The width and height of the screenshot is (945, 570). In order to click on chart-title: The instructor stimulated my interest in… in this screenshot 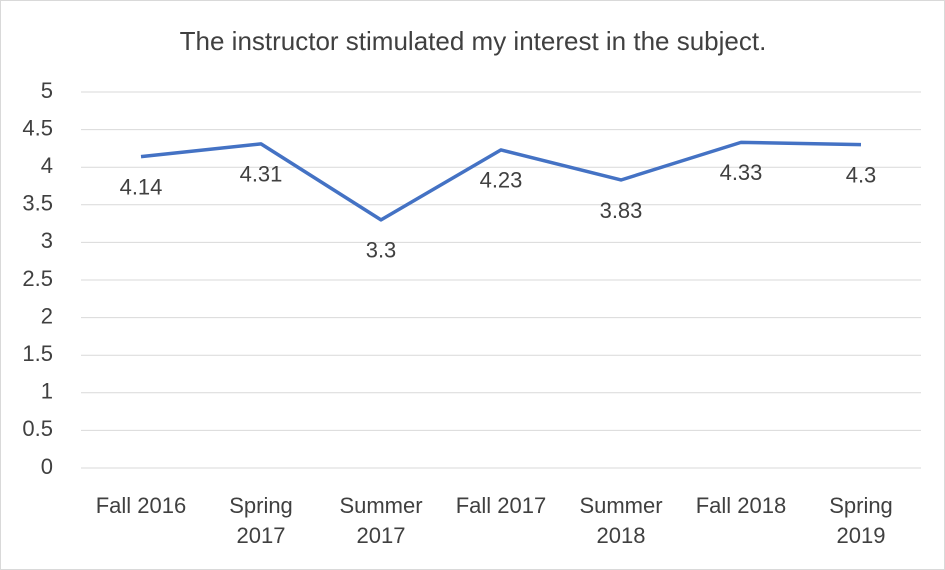, I will do `click(473, 41)`.